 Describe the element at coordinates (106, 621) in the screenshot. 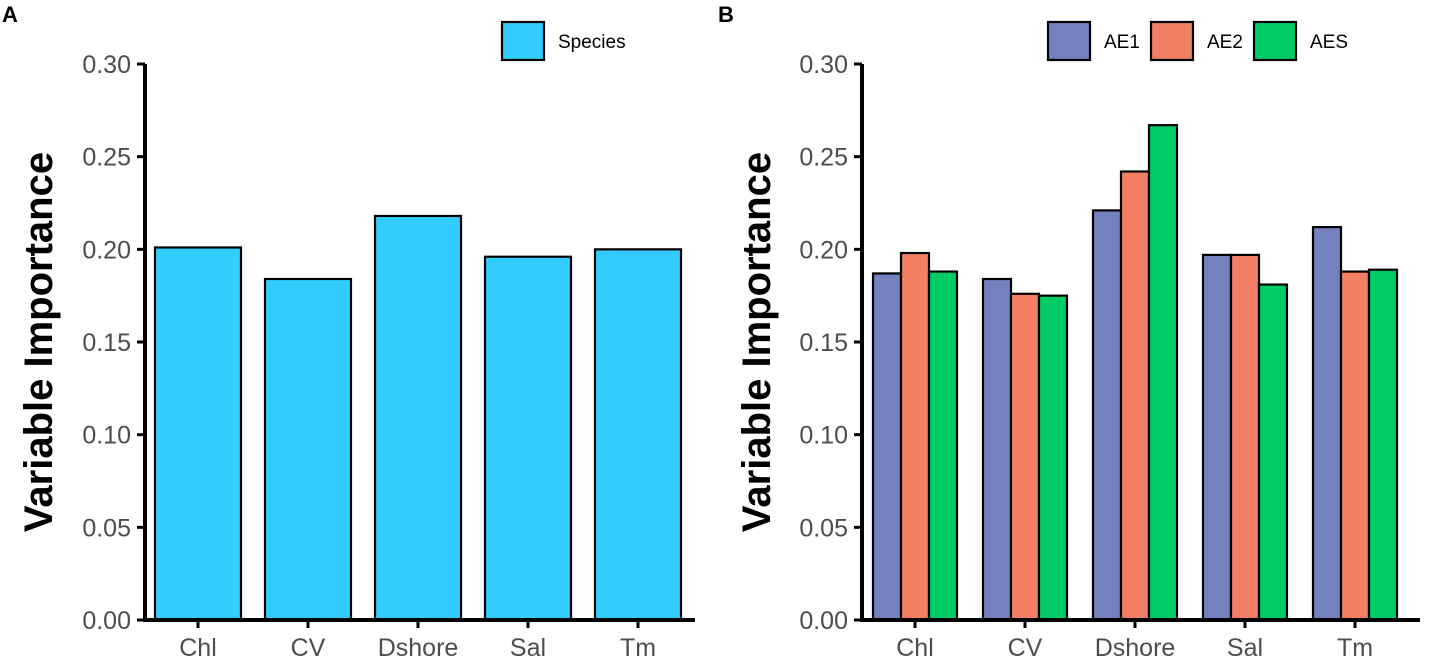

I see `panel-a-y-tick-label: 0.00` at that location.